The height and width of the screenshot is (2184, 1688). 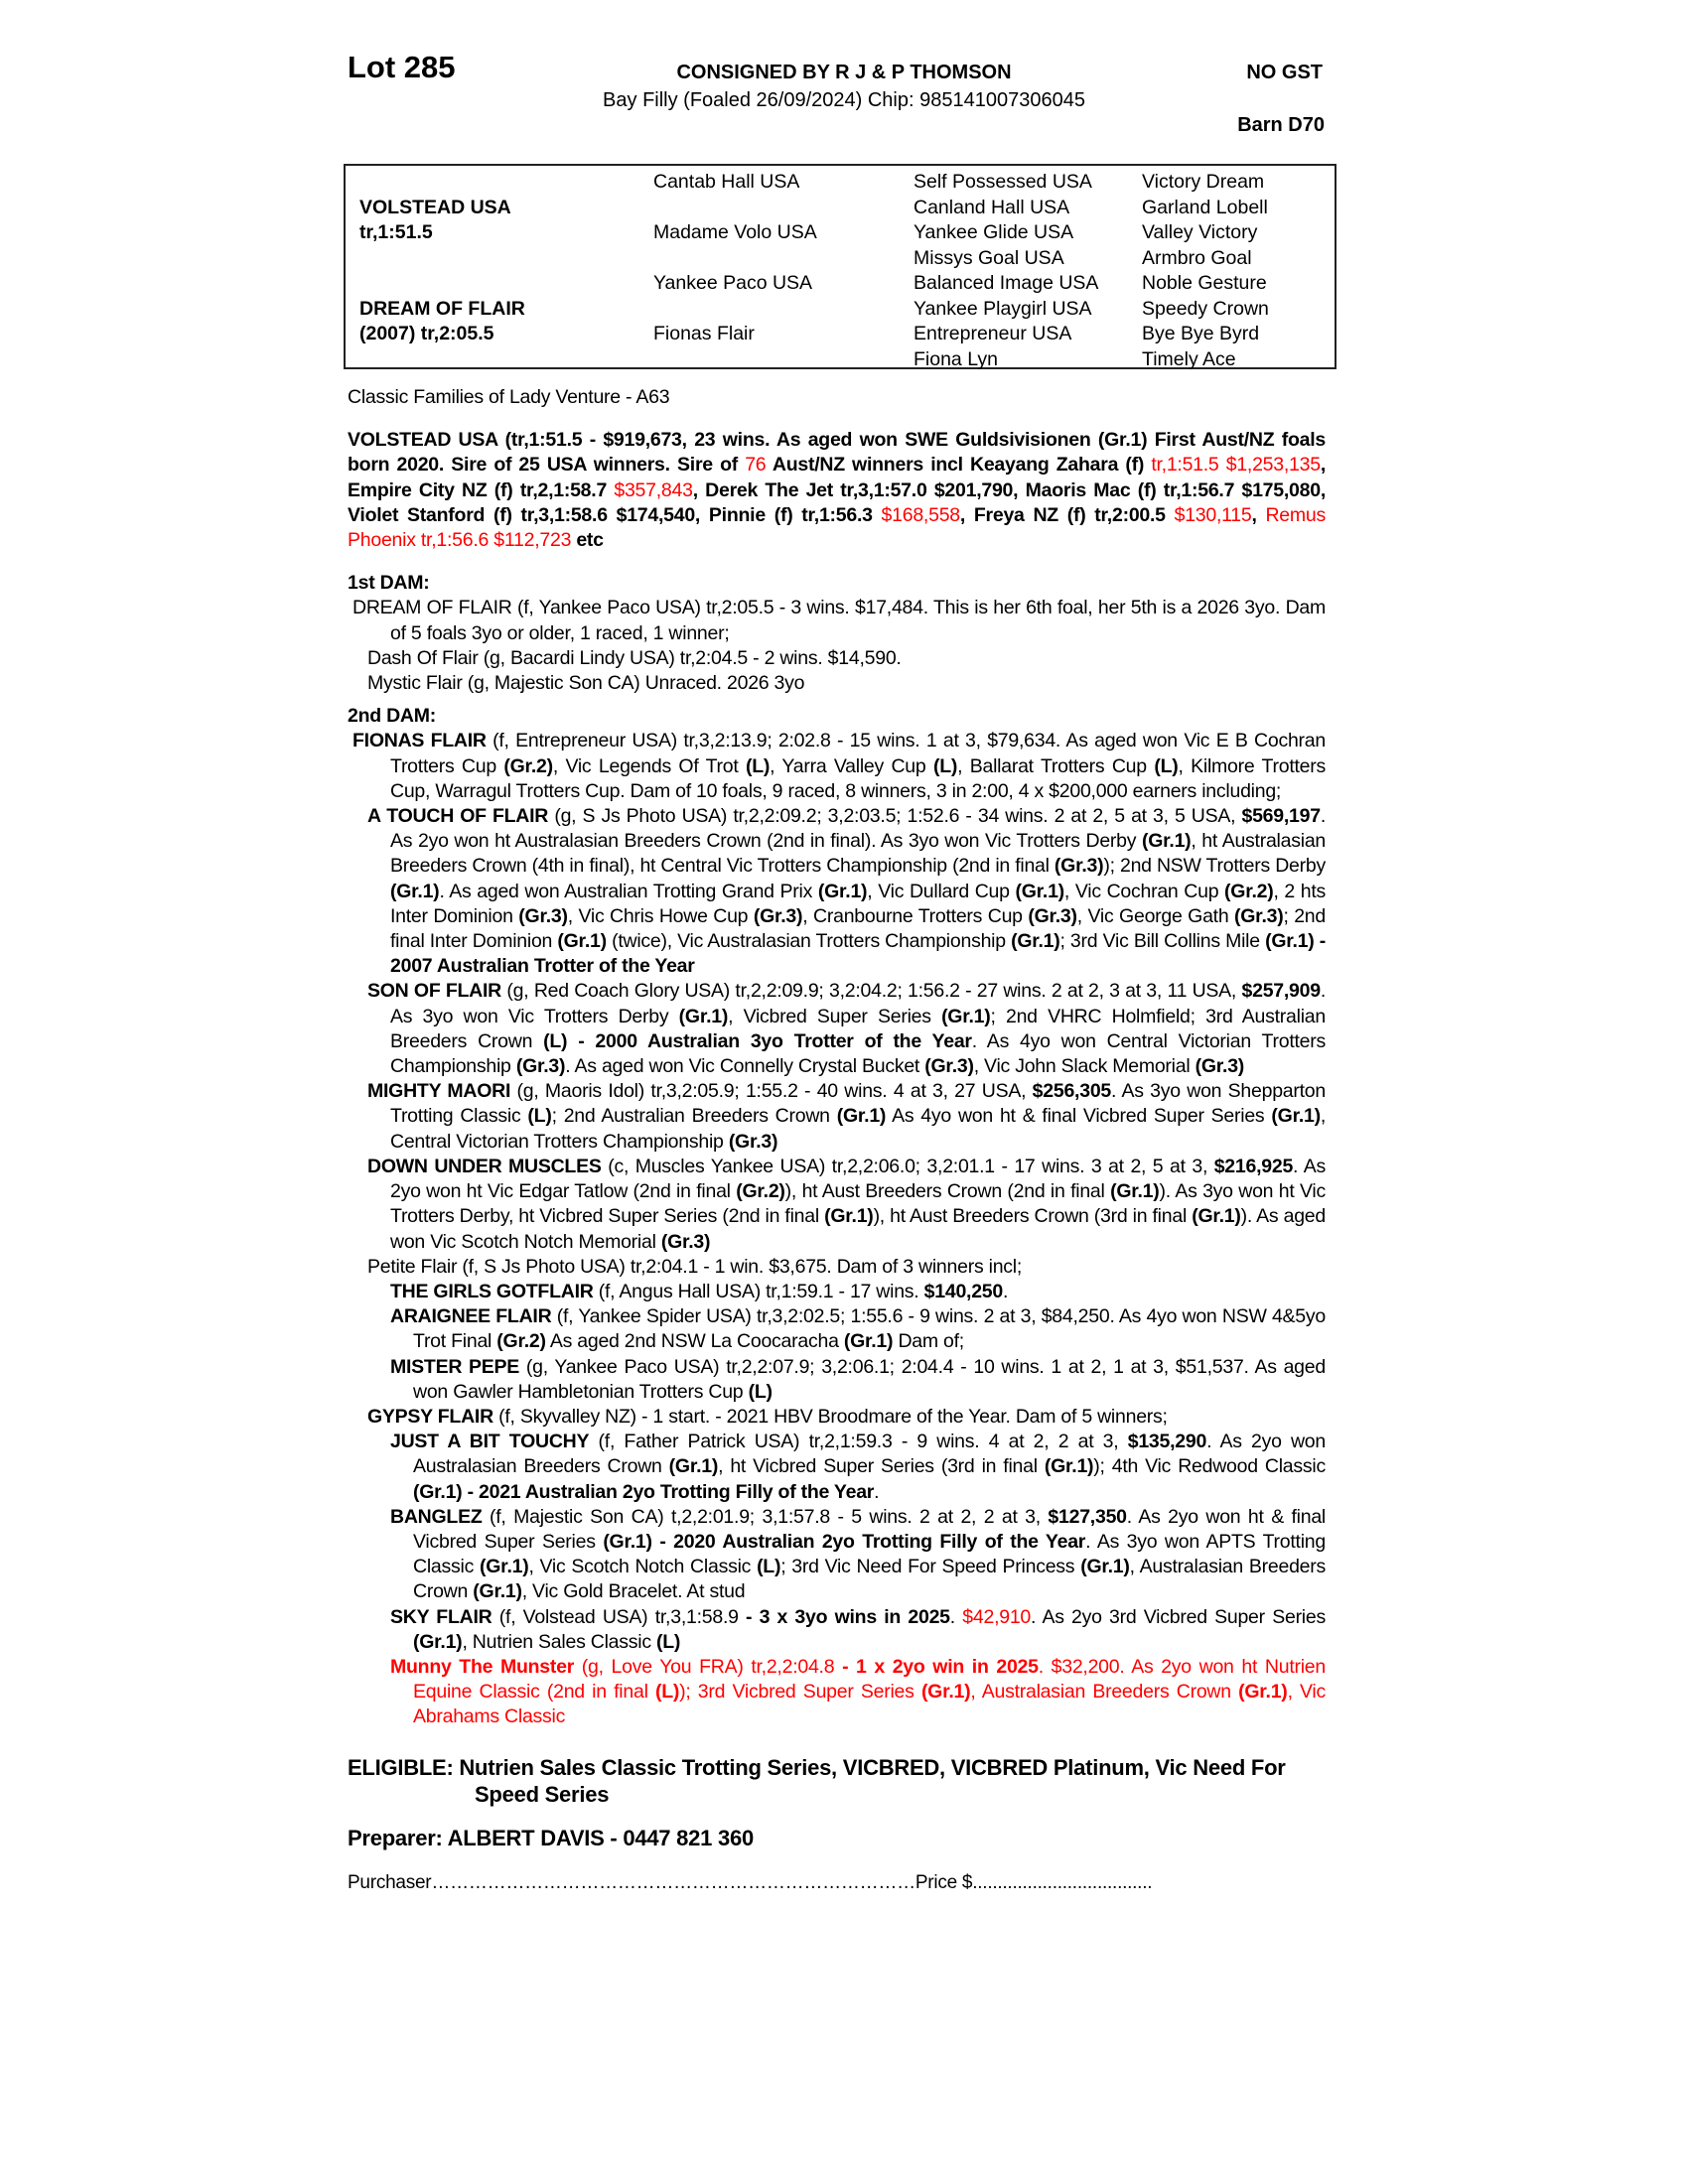 What do you see at coordinates (956, 1616) in the screenshot?
I see `text-run: .` at bounding box center [956, 1616].